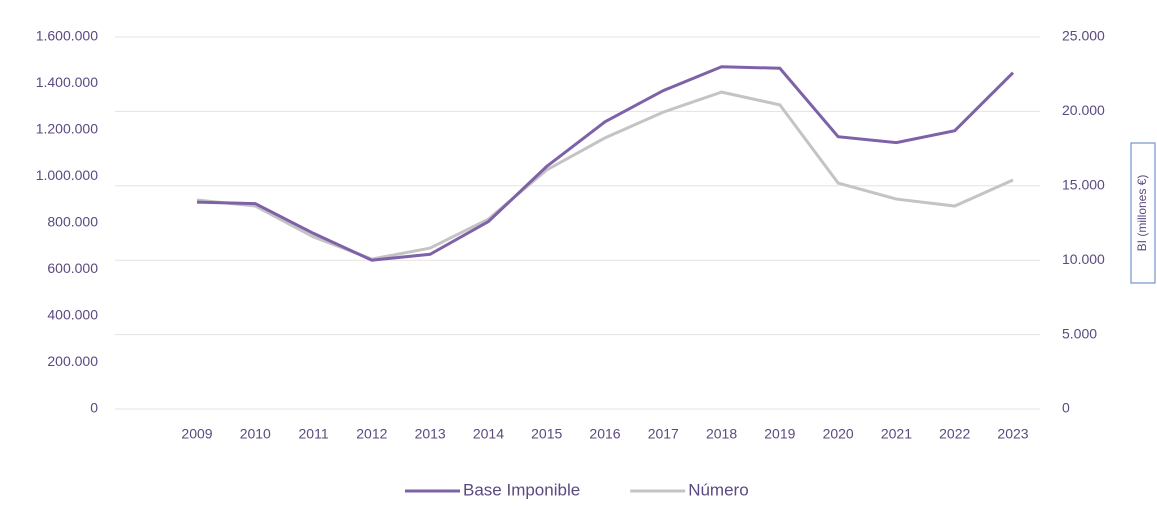 This screenshot has width=1157, height=506. Describe the element at coordinates (488, 434) in the screenshot. I see `x-tick-label: 2014` at that location.